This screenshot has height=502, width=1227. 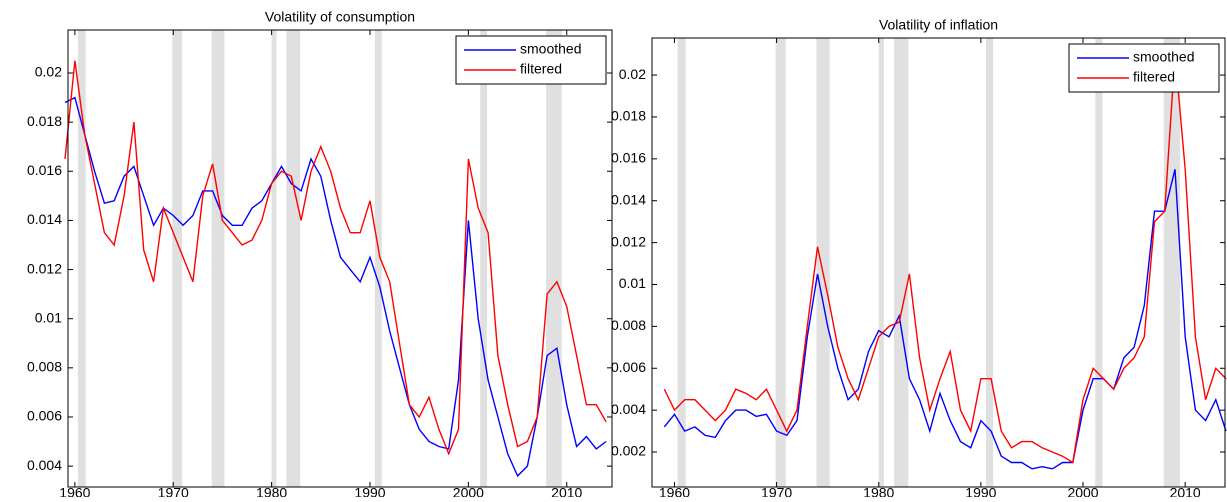 I want to click on chart-title: Volatility of consumption, so click(x=340, y=17).